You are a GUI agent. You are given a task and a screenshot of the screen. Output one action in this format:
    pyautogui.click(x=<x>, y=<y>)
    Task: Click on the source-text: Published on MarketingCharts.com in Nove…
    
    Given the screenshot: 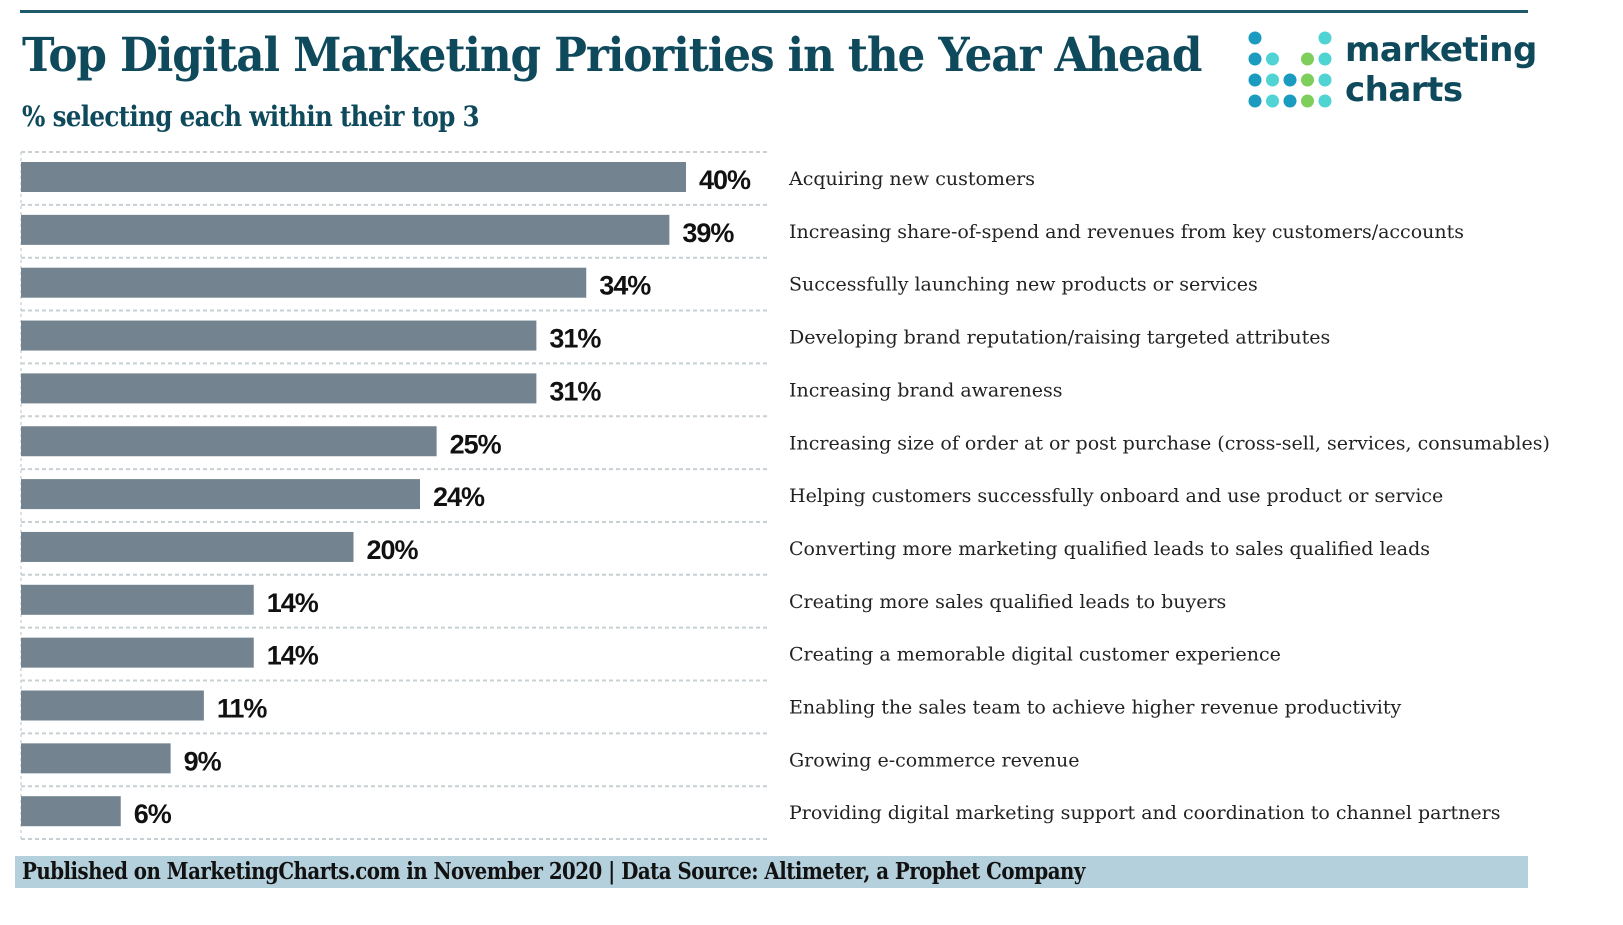 What is the action you would take?
    pyautogui.click(x=553, y=871)
    